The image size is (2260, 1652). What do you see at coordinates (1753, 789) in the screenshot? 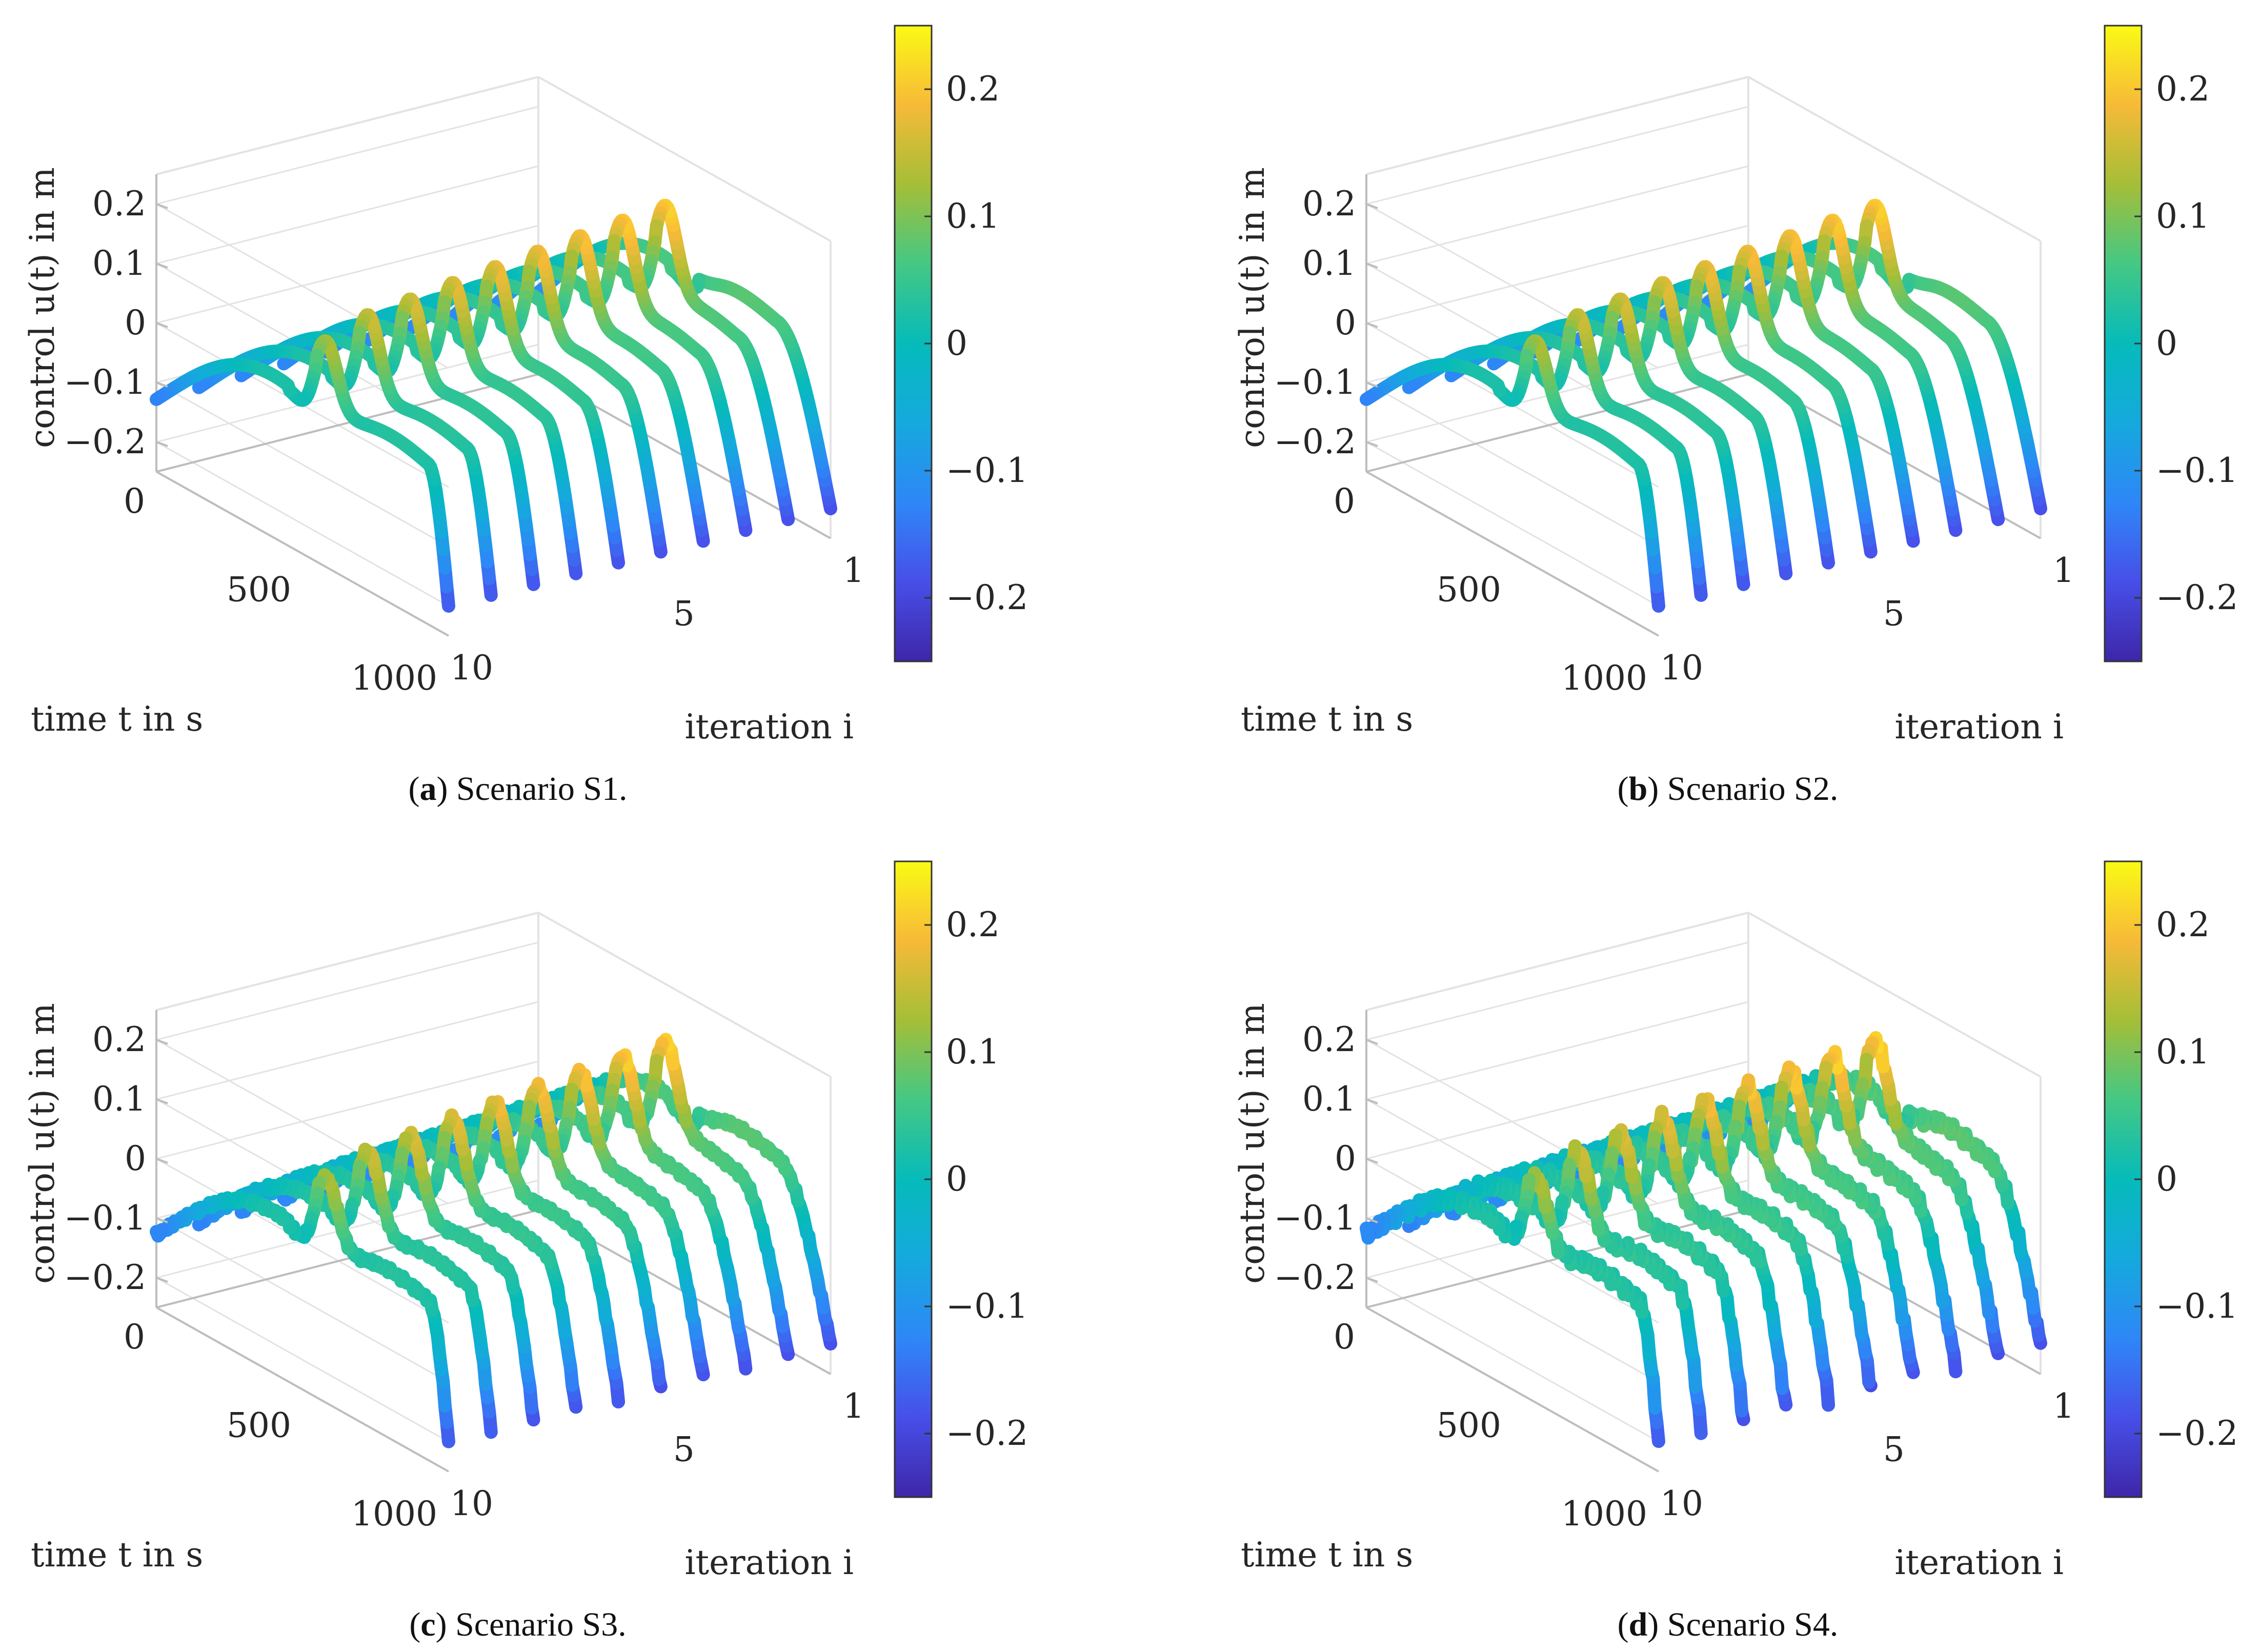
I see `panel-caption-text: Scenario S2.` at bounding box center [1753, 789].